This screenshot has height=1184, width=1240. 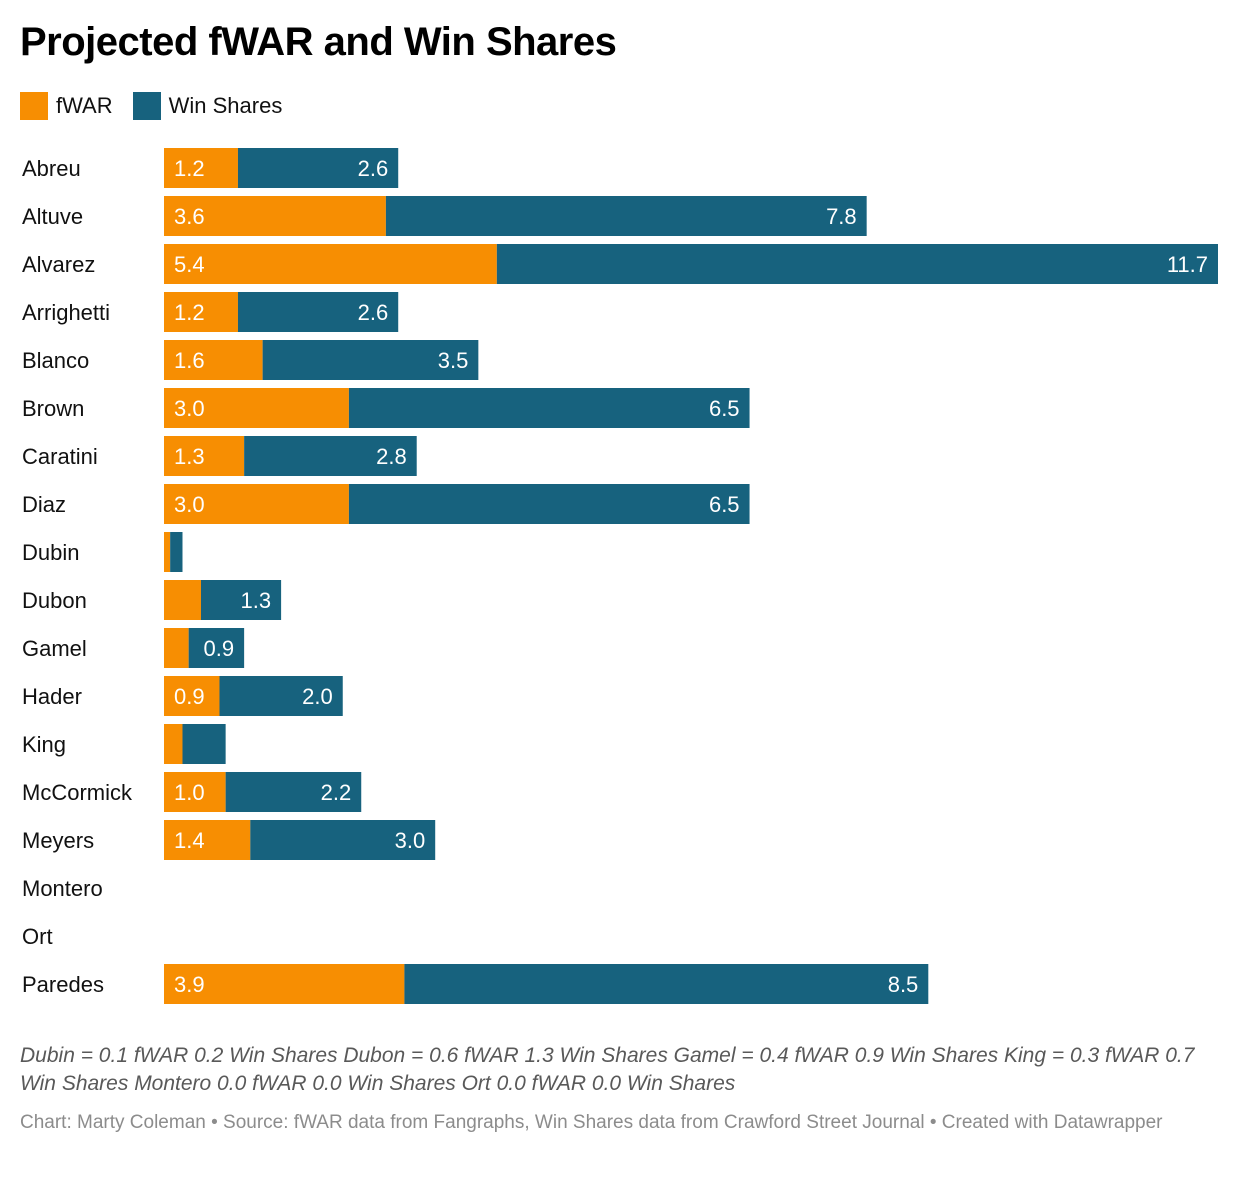 I want to click on category-label-diaz: Diaz, so click(x=44, y=504).